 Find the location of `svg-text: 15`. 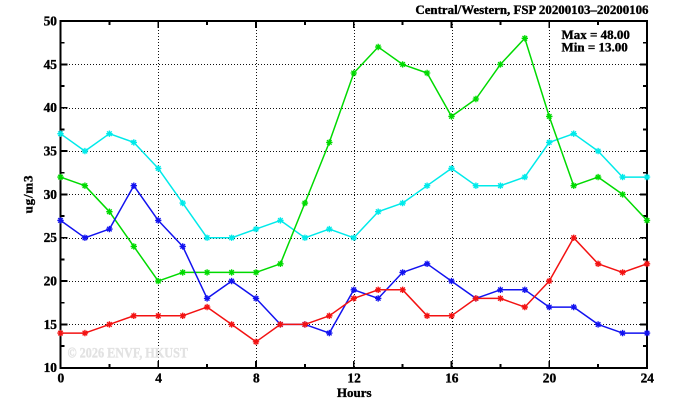

svg-text: 15 is located at coordinates (51, 324).